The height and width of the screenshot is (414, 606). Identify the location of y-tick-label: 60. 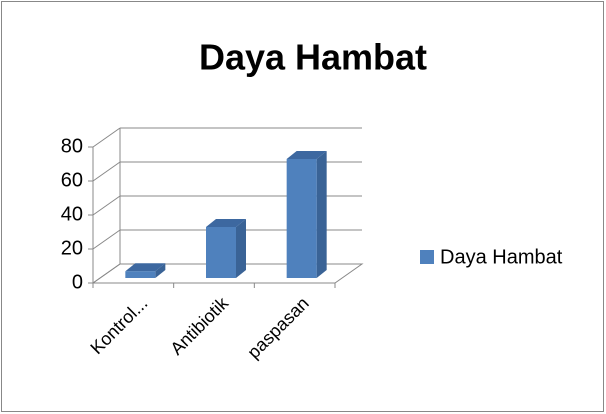
(72, 180).